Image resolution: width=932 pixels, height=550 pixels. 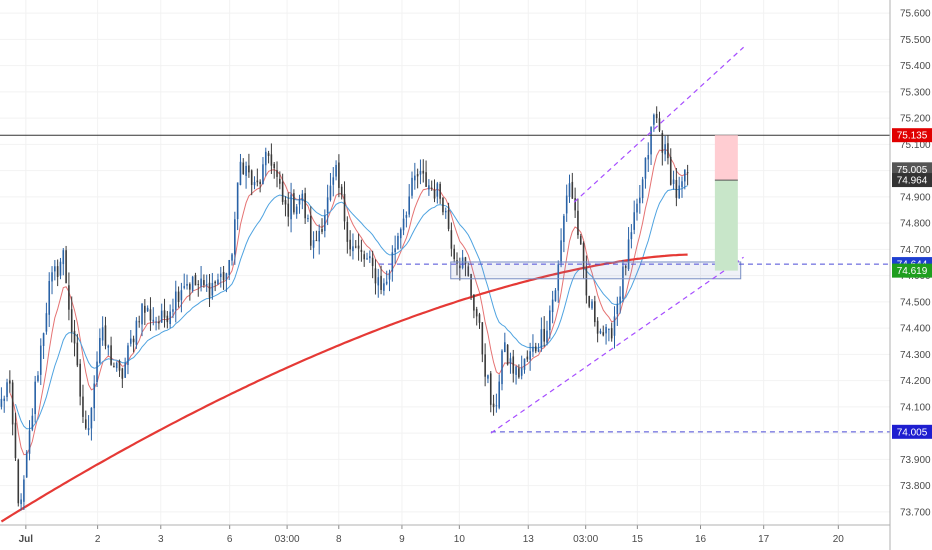 What do you see at coordinates (915, 460) in the screenshot?
I see `price-tick-label: 73.900` at bounding box center [915, 460].